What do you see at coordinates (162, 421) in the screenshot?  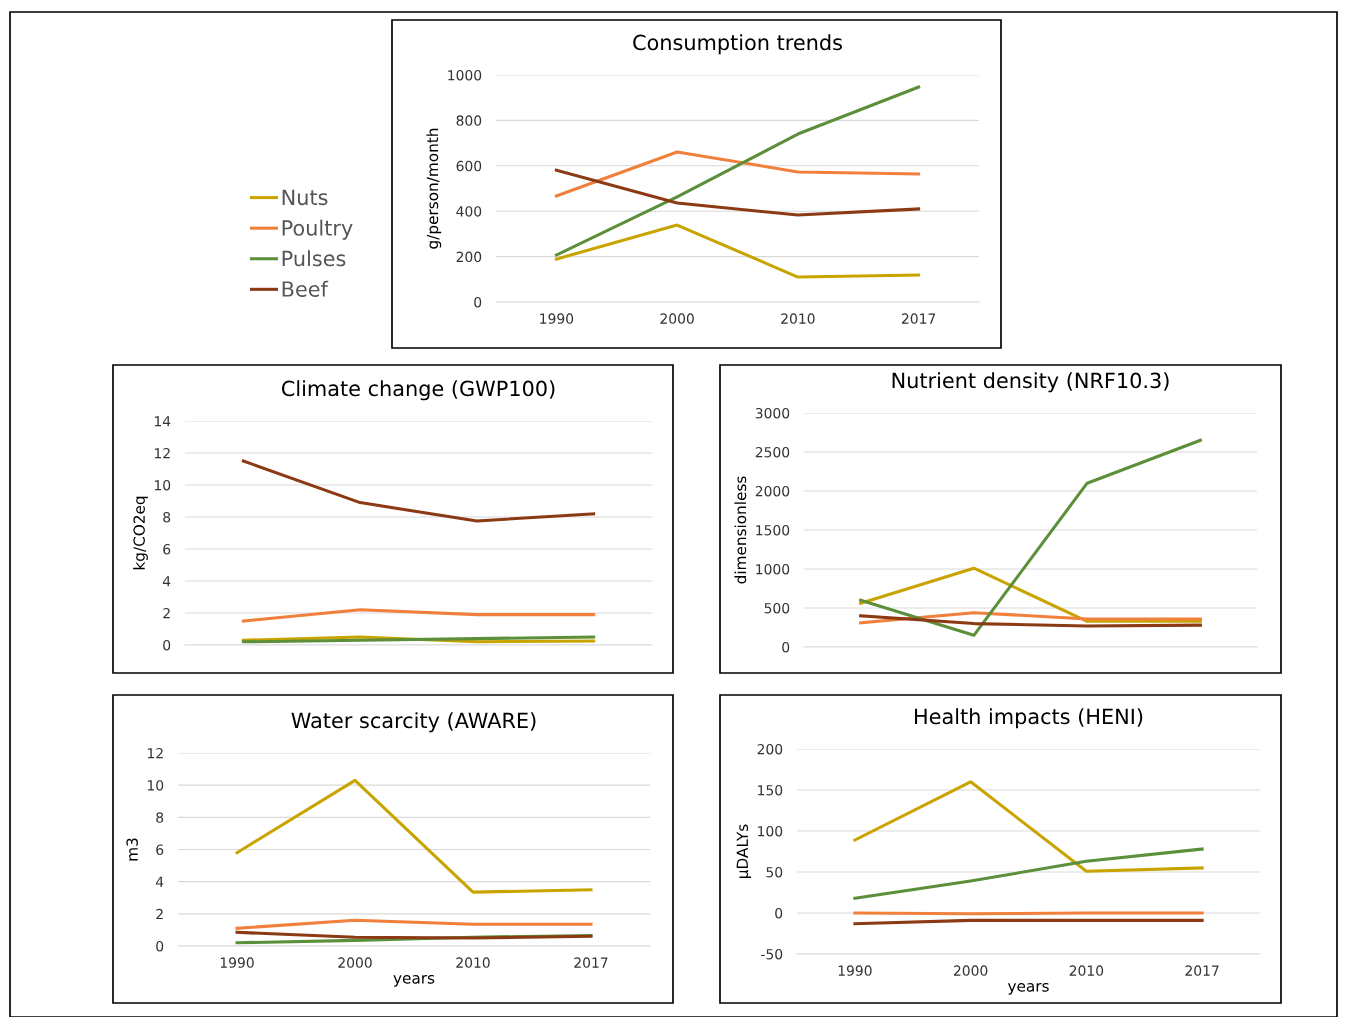 I see `y-tick-label: 14` at bounding box center [162, 421].